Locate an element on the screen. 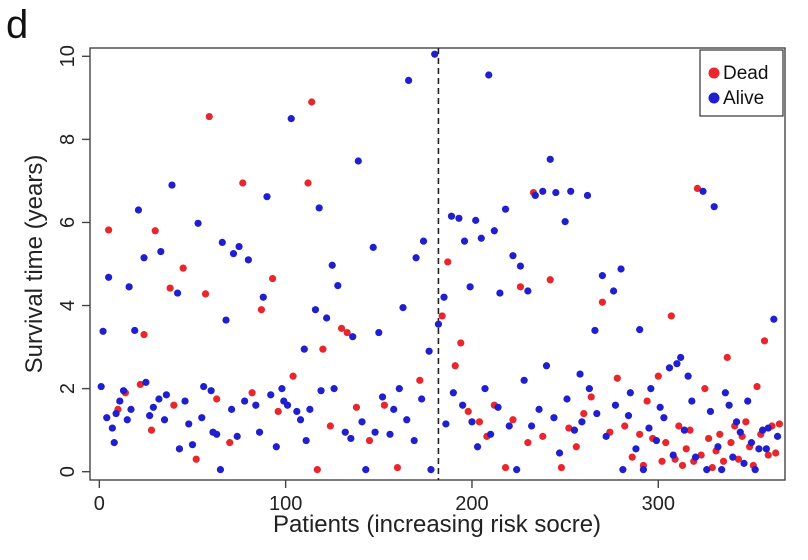 The image size is (808, 560). legend-label-alive: Alive is located at coordinates (743, 98).